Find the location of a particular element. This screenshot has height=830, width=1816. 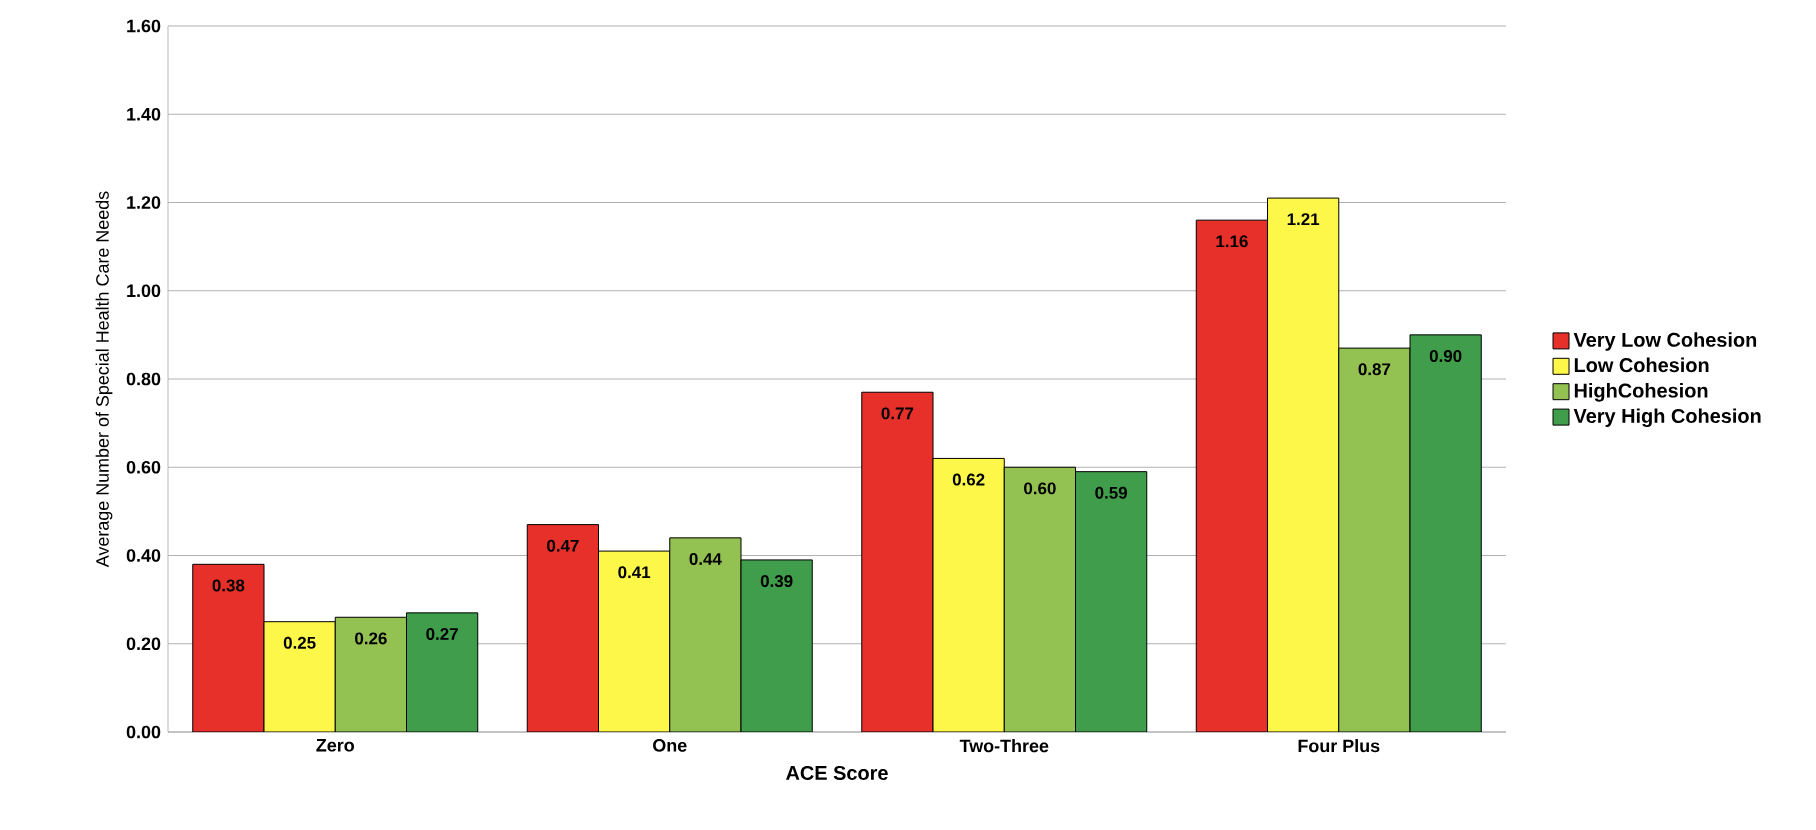

data-label: 0.39 is located at coordinates (776, 581).